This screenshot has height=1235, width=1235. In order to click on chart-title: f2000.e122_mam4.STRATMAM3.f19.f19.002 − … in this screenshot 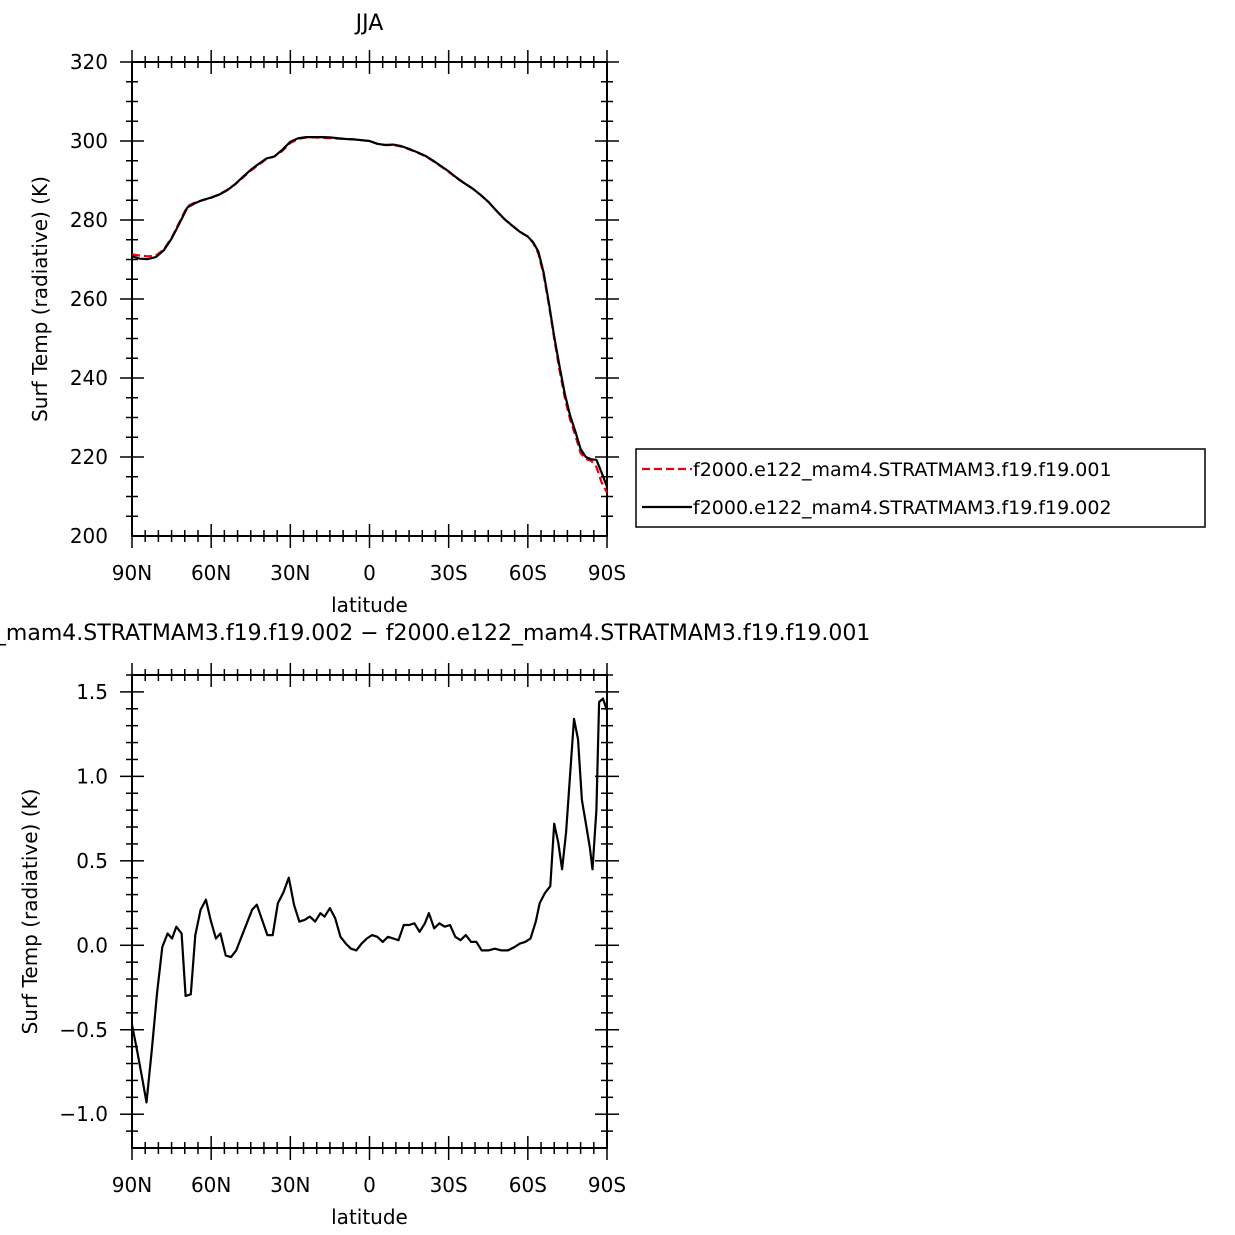, I will do `click(435, 633)`.